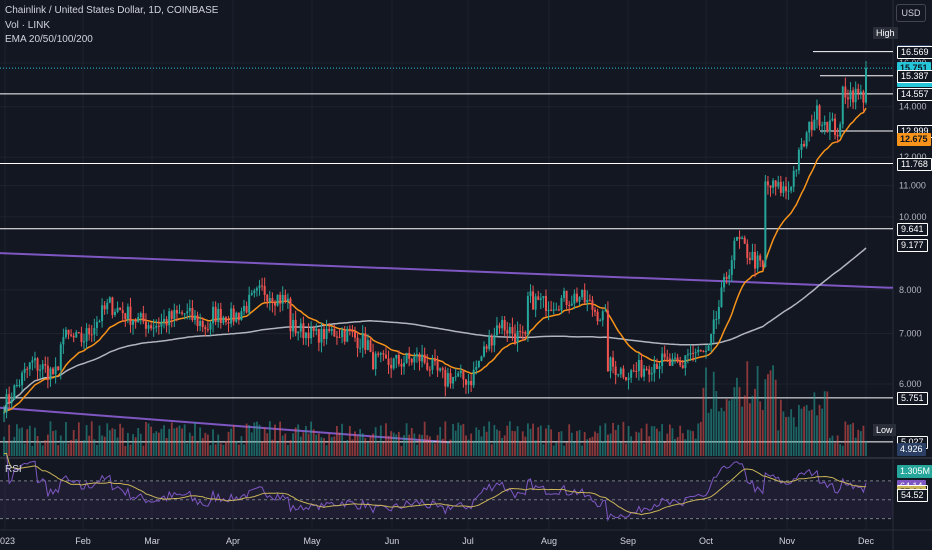 This screenshot has height=550, width=932. I want to click on currency-button: USD, so click(911, 13).